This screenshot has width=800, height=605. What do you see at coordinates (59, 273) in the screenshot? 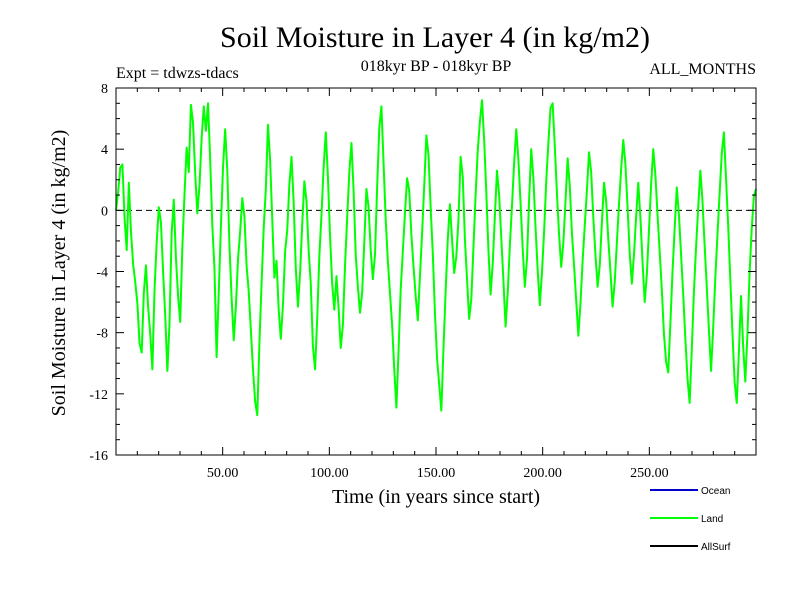
I see `y-axis-label: Soil Moisture in Layer 4 (in kg/m2)` at bounding box center [59, 273].